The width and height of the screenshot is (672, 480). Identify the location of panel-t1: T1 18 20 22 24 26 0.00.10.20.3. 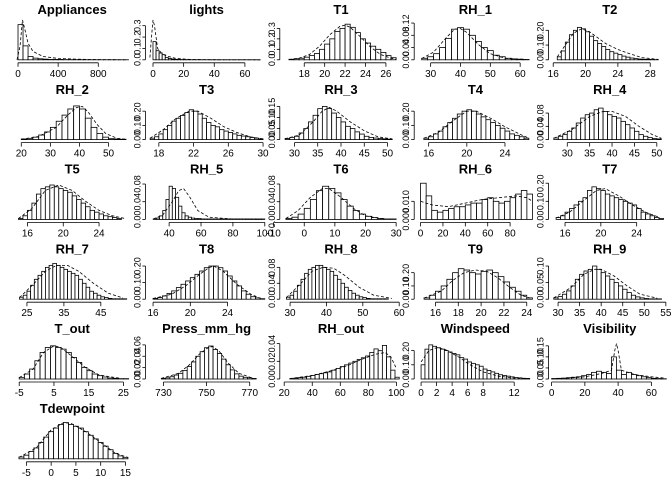
(332, 41).